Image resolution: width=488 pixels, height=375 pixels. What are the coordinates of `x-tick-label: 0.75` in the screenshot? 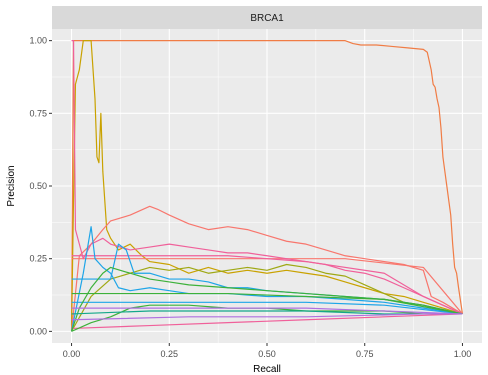 It's located at (365, 354).